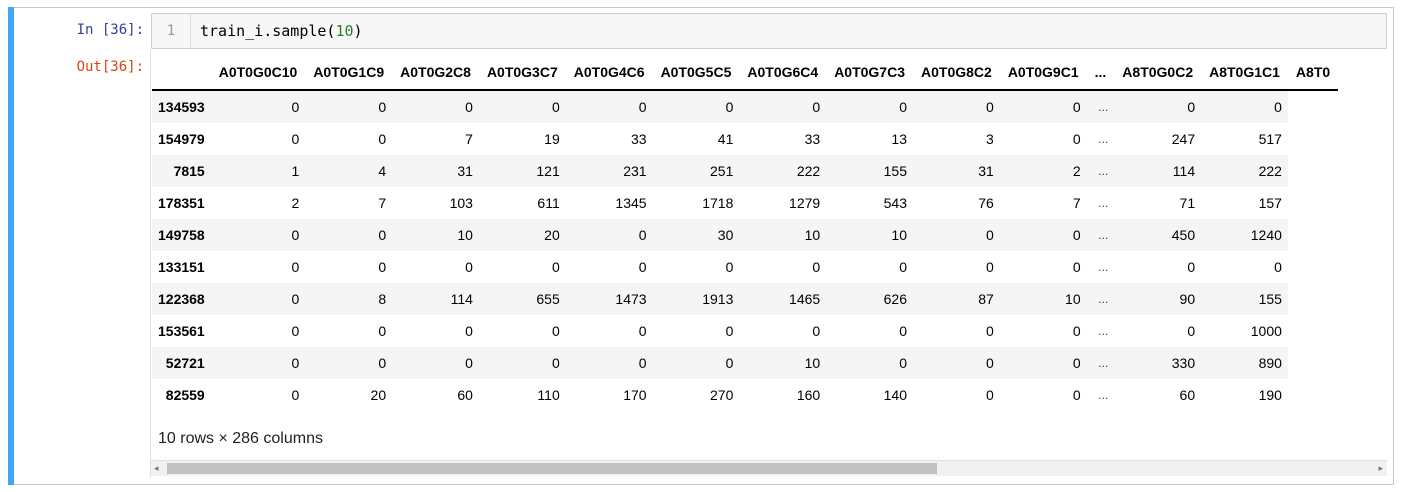 The height and width of the screenshot is (492, 1403). Describe the element at coordinates (548, 299) in the screenshot. I see `table-cell: 655` at that location.